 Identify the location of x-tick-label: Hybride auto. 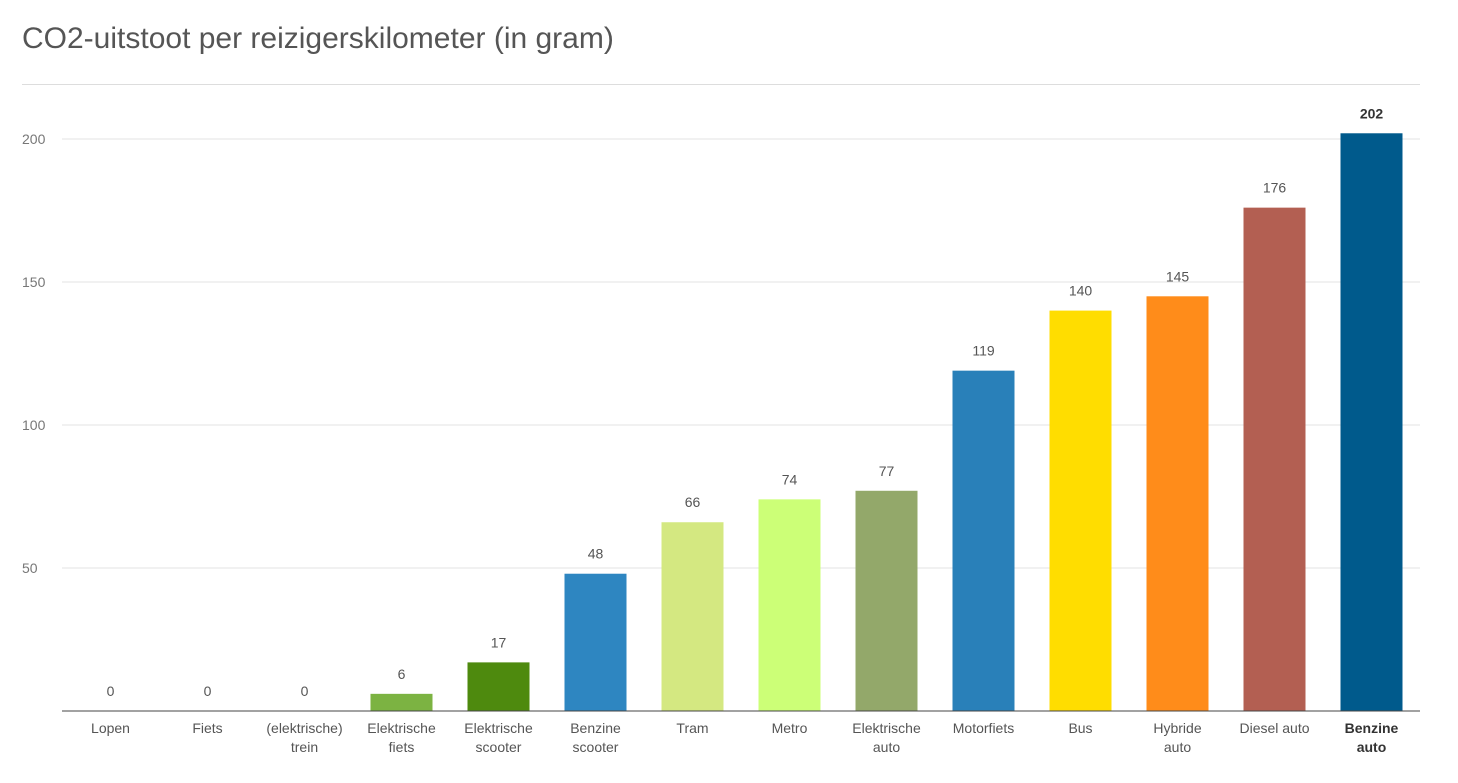
(1177, 737).